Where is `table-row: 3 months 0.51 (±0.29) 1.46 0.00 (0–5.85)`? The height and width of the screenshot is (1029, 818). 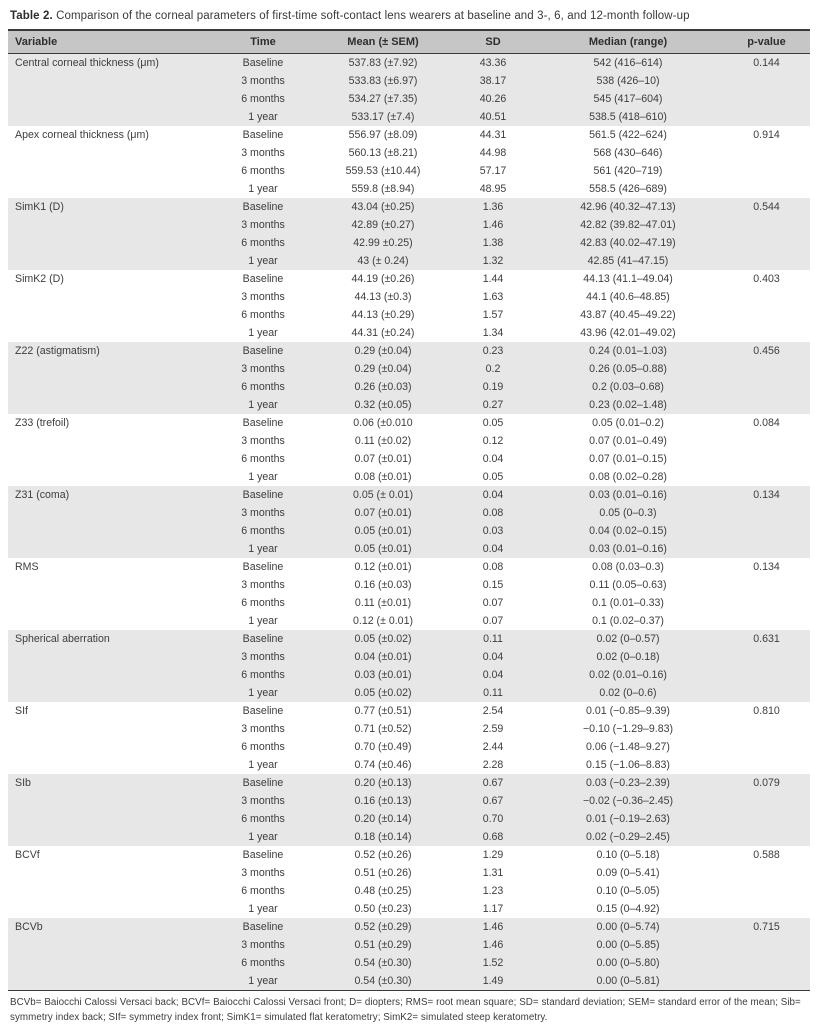 table-row: 3 months 0.51 (±0.29) 1.46 0.00 (0–5.85) is located at coordinates (409, 945).